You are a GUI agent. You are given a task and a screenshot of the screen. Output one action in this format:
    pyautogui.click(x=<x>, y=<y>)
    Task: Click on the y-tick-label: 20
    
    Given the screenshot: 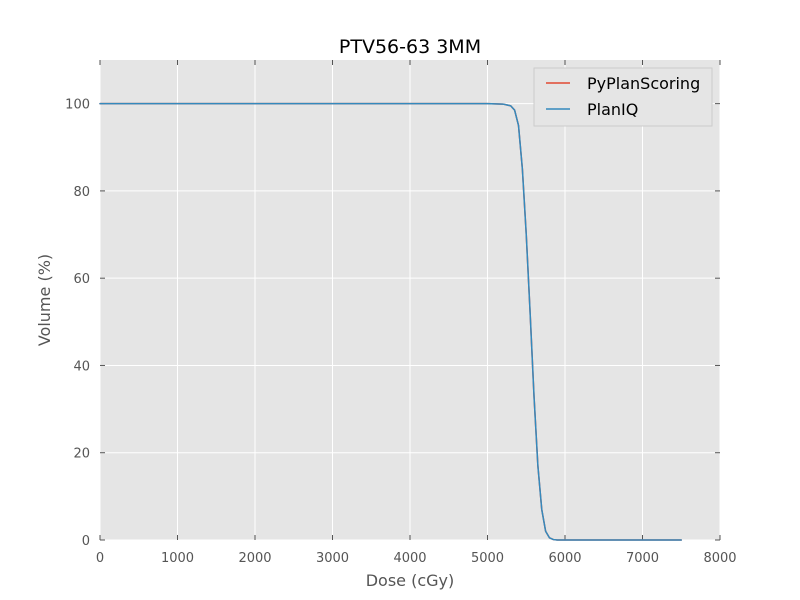 What is the action you would take?
    pyautogui.click(x=81, y=454)
    